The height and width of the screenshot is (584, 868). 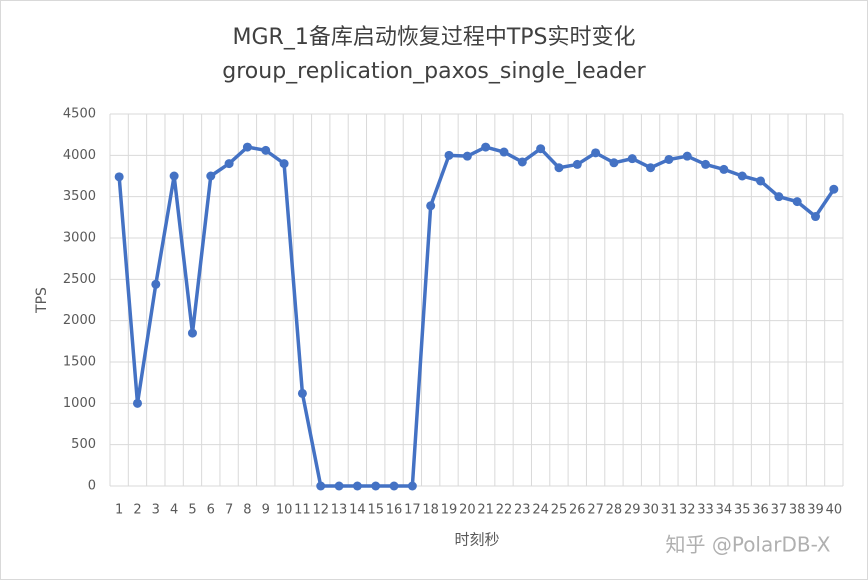 I want to click on x-tick-label: 27, so click(x=595, y=510).